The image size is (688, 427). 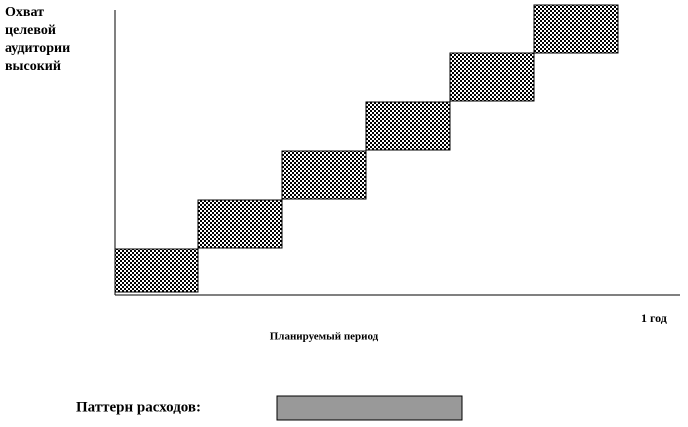 What do you see at coordinates (24, 12) in the screenshot?
I see `y-axis-label-line: Охват` at bounding box center [24, 12].